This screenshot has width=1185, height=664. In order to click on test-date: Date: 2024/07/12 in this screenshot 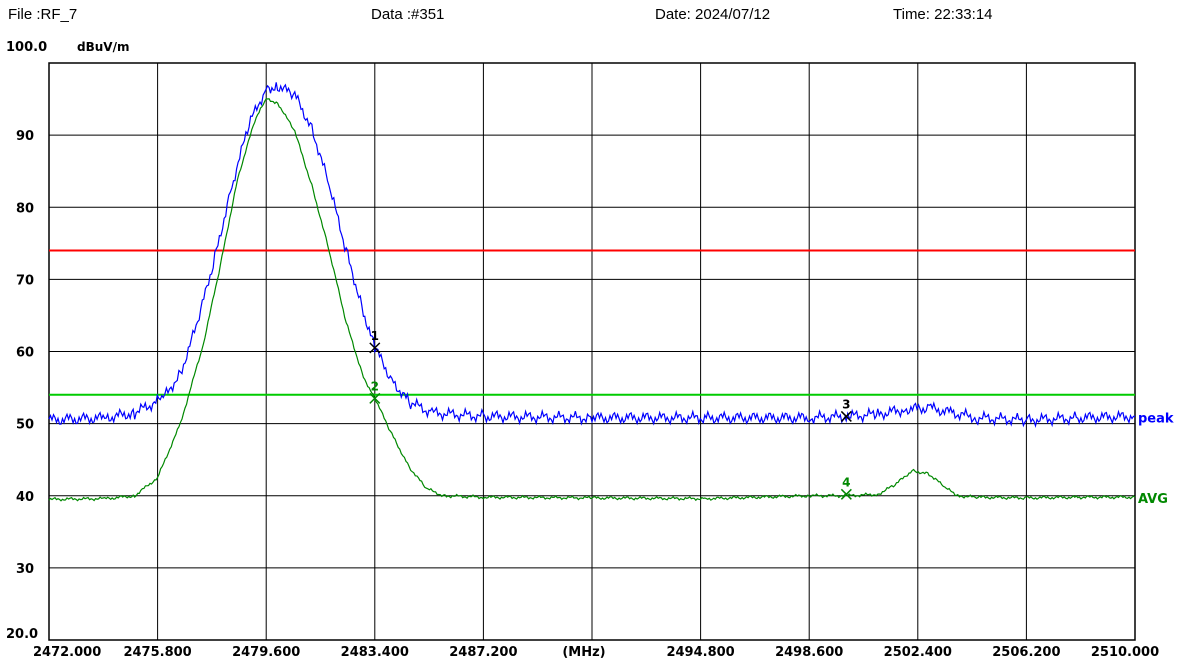, I will do `click(713, 14)`.